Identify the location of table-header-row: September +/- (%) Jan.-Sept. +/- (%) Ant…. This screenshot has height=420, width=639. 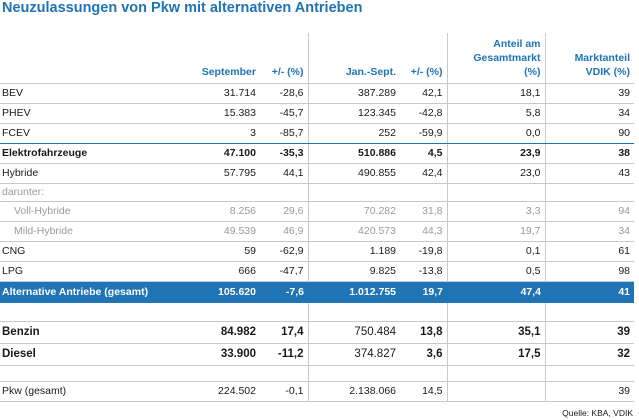
(317, 58).